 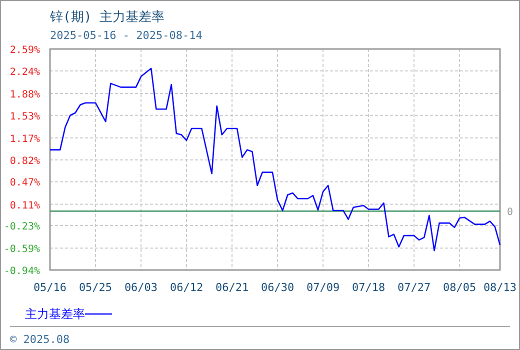 What do you see at coordinates (141, 287) in the screenshot?
I see `xtick: 06/03` at bounding box center [141, 287].